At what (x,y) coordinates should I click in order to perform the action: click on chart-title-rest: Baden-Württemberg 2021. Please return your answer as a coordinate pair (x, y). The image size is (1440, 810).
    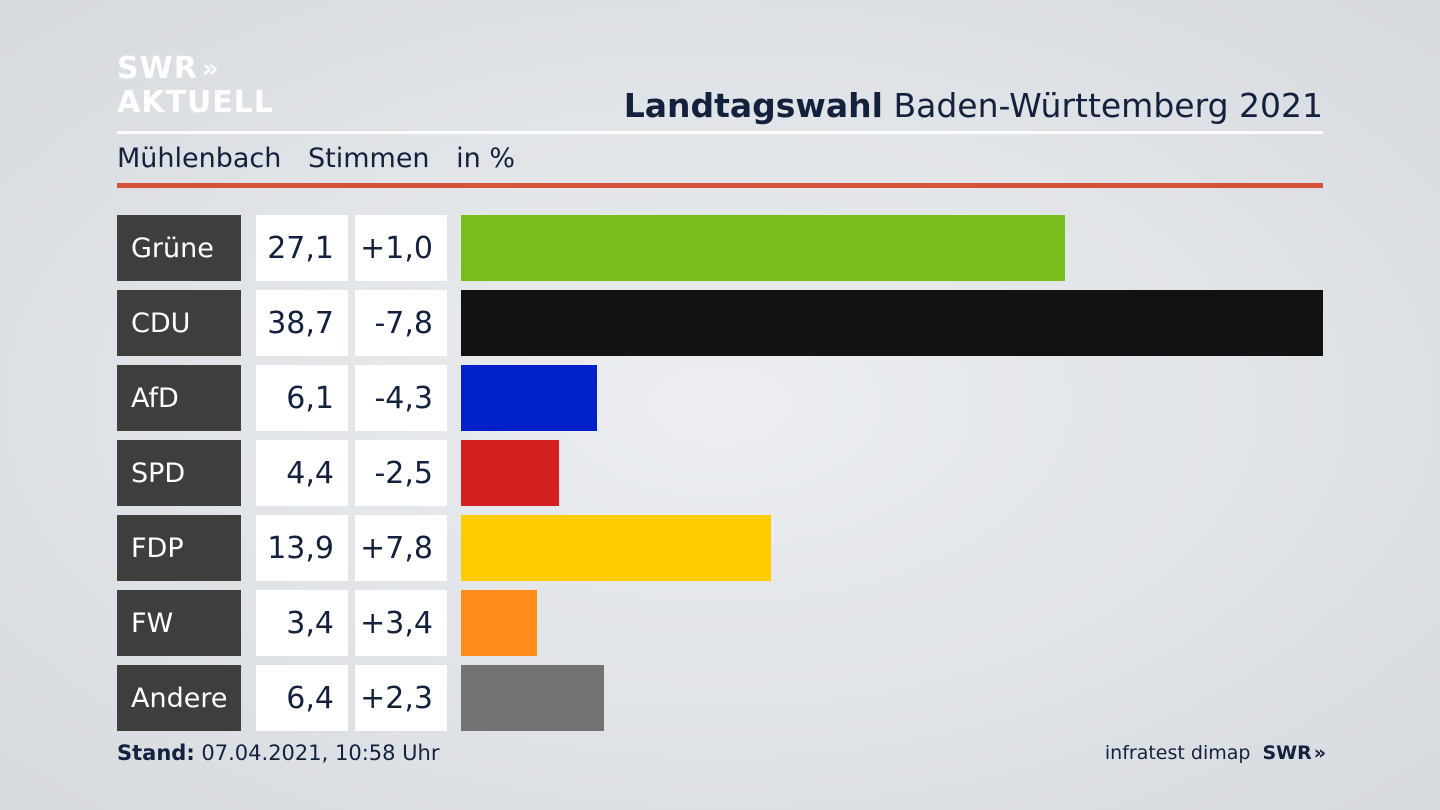
    Looking at the image, I should click on (1102, 105).